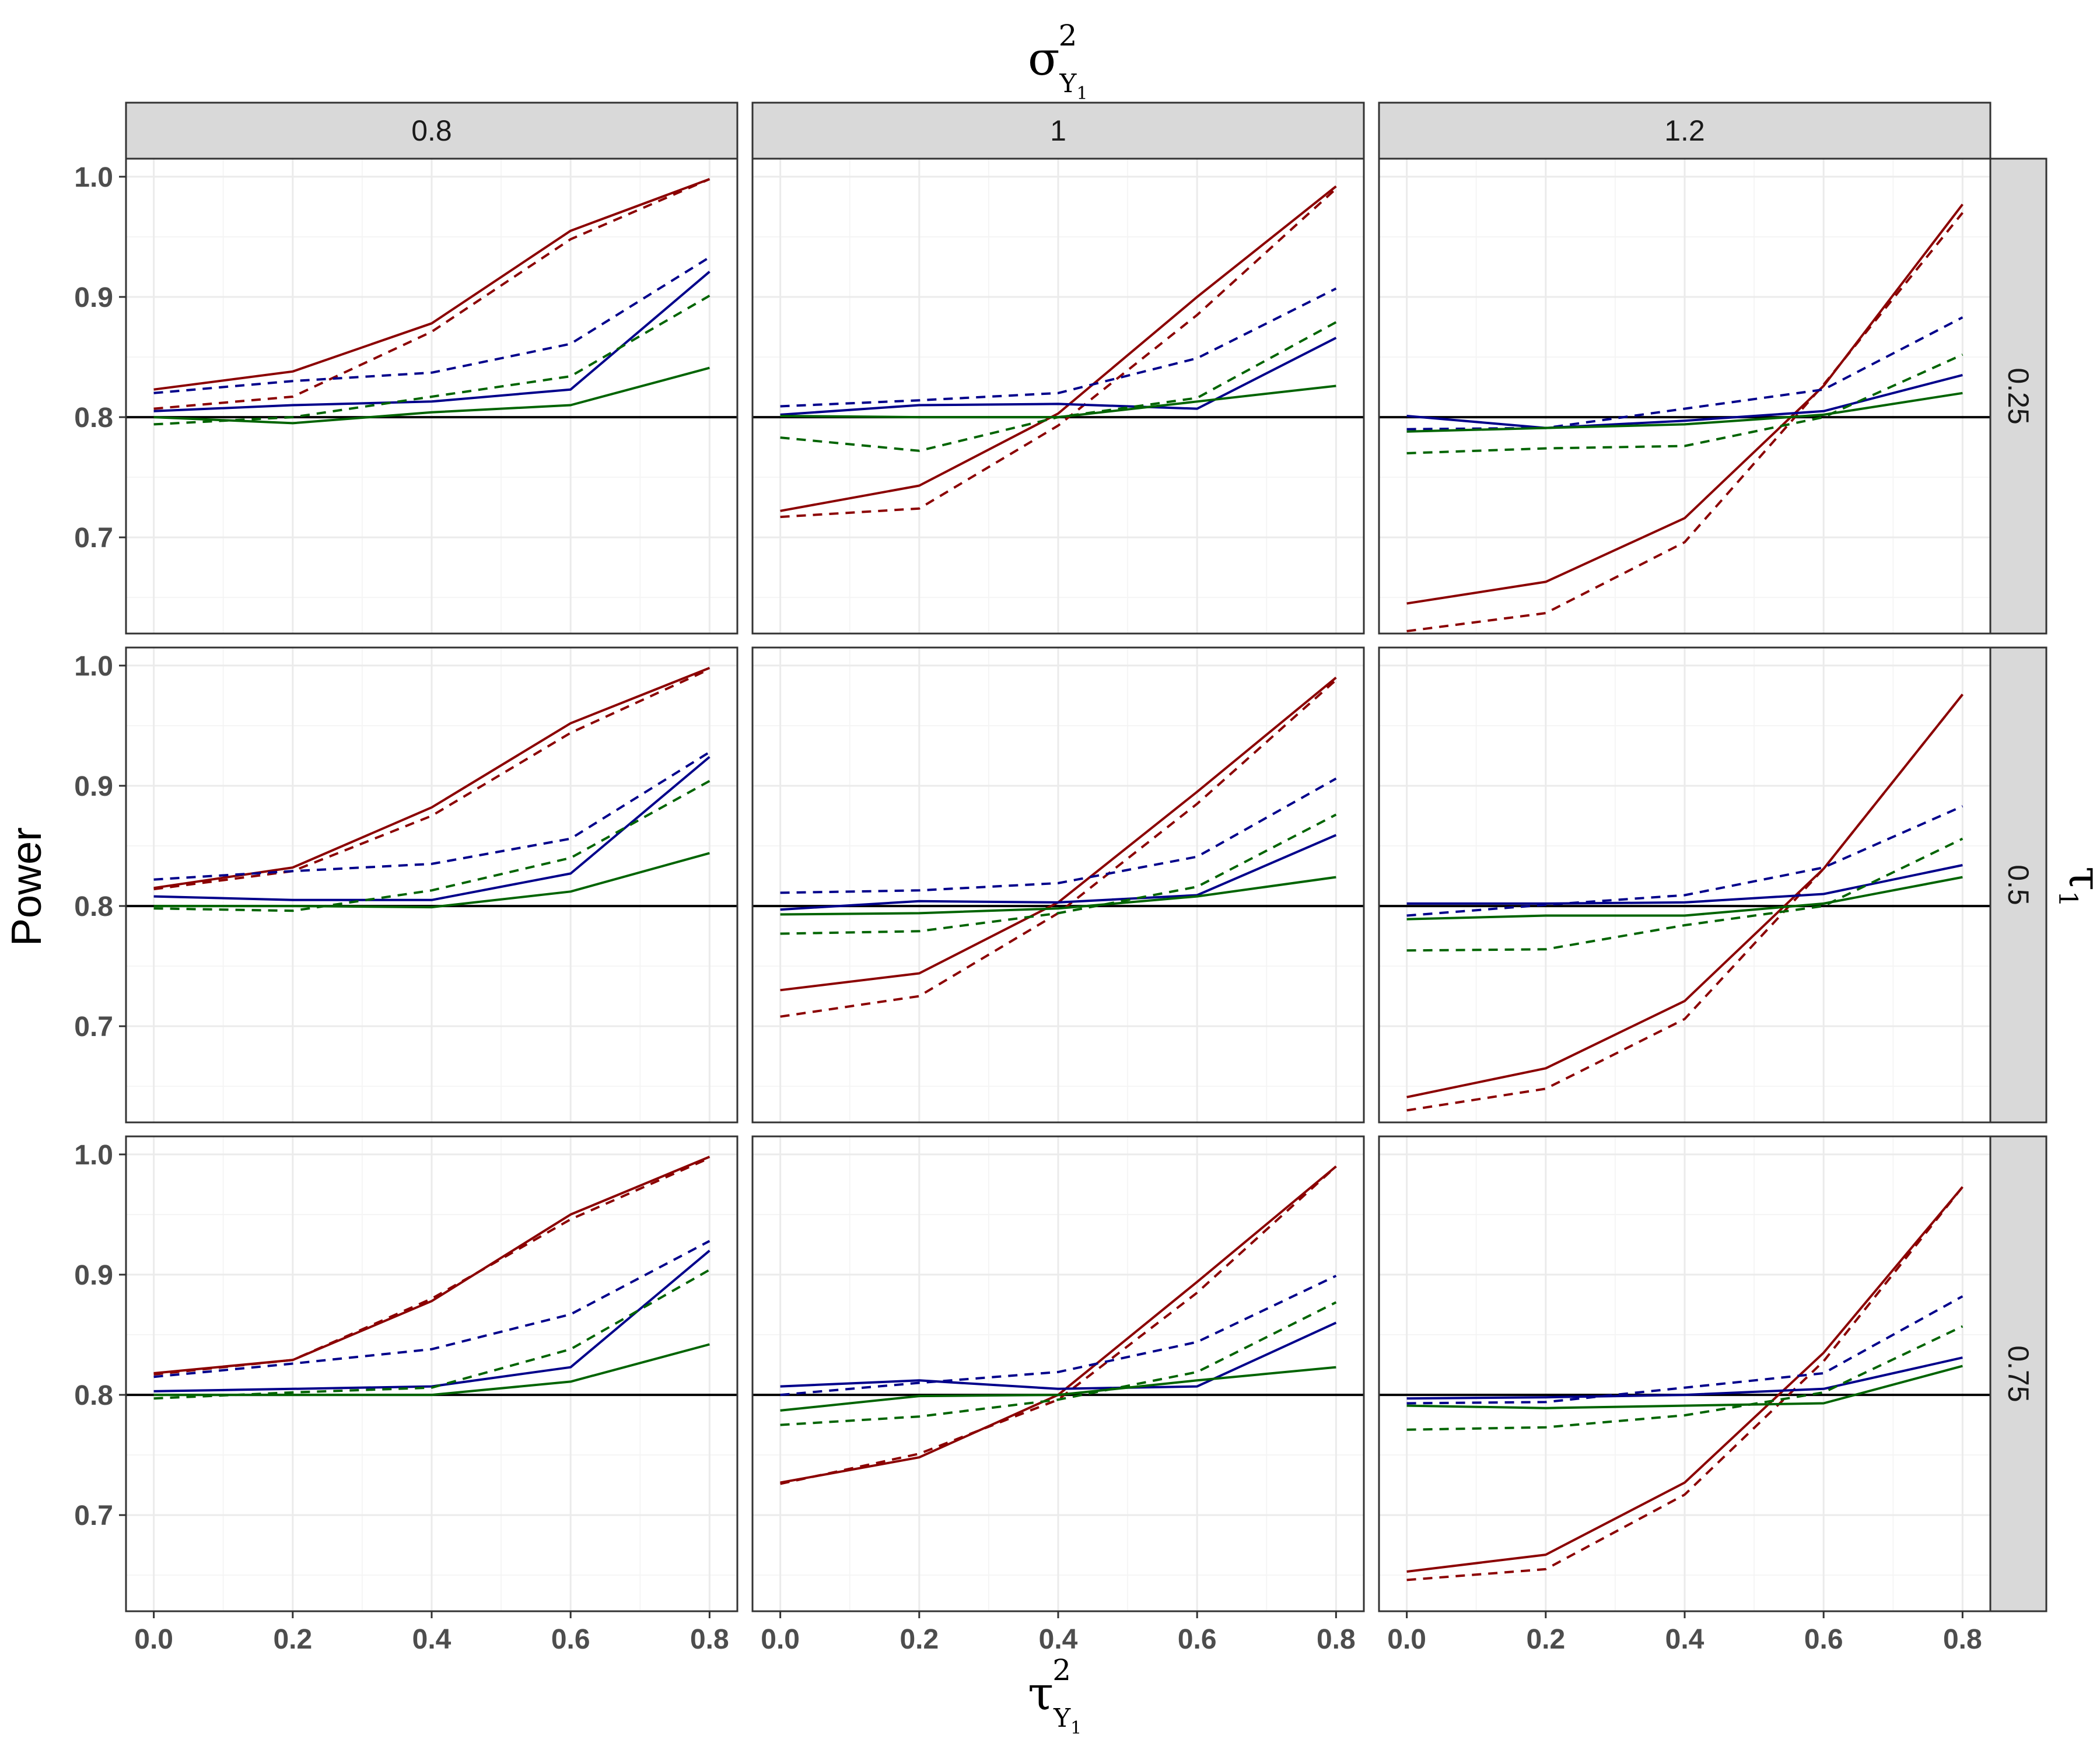 The image size is (2100, 1753). I want to click on panel-r2-c0, so click(431, 1373).